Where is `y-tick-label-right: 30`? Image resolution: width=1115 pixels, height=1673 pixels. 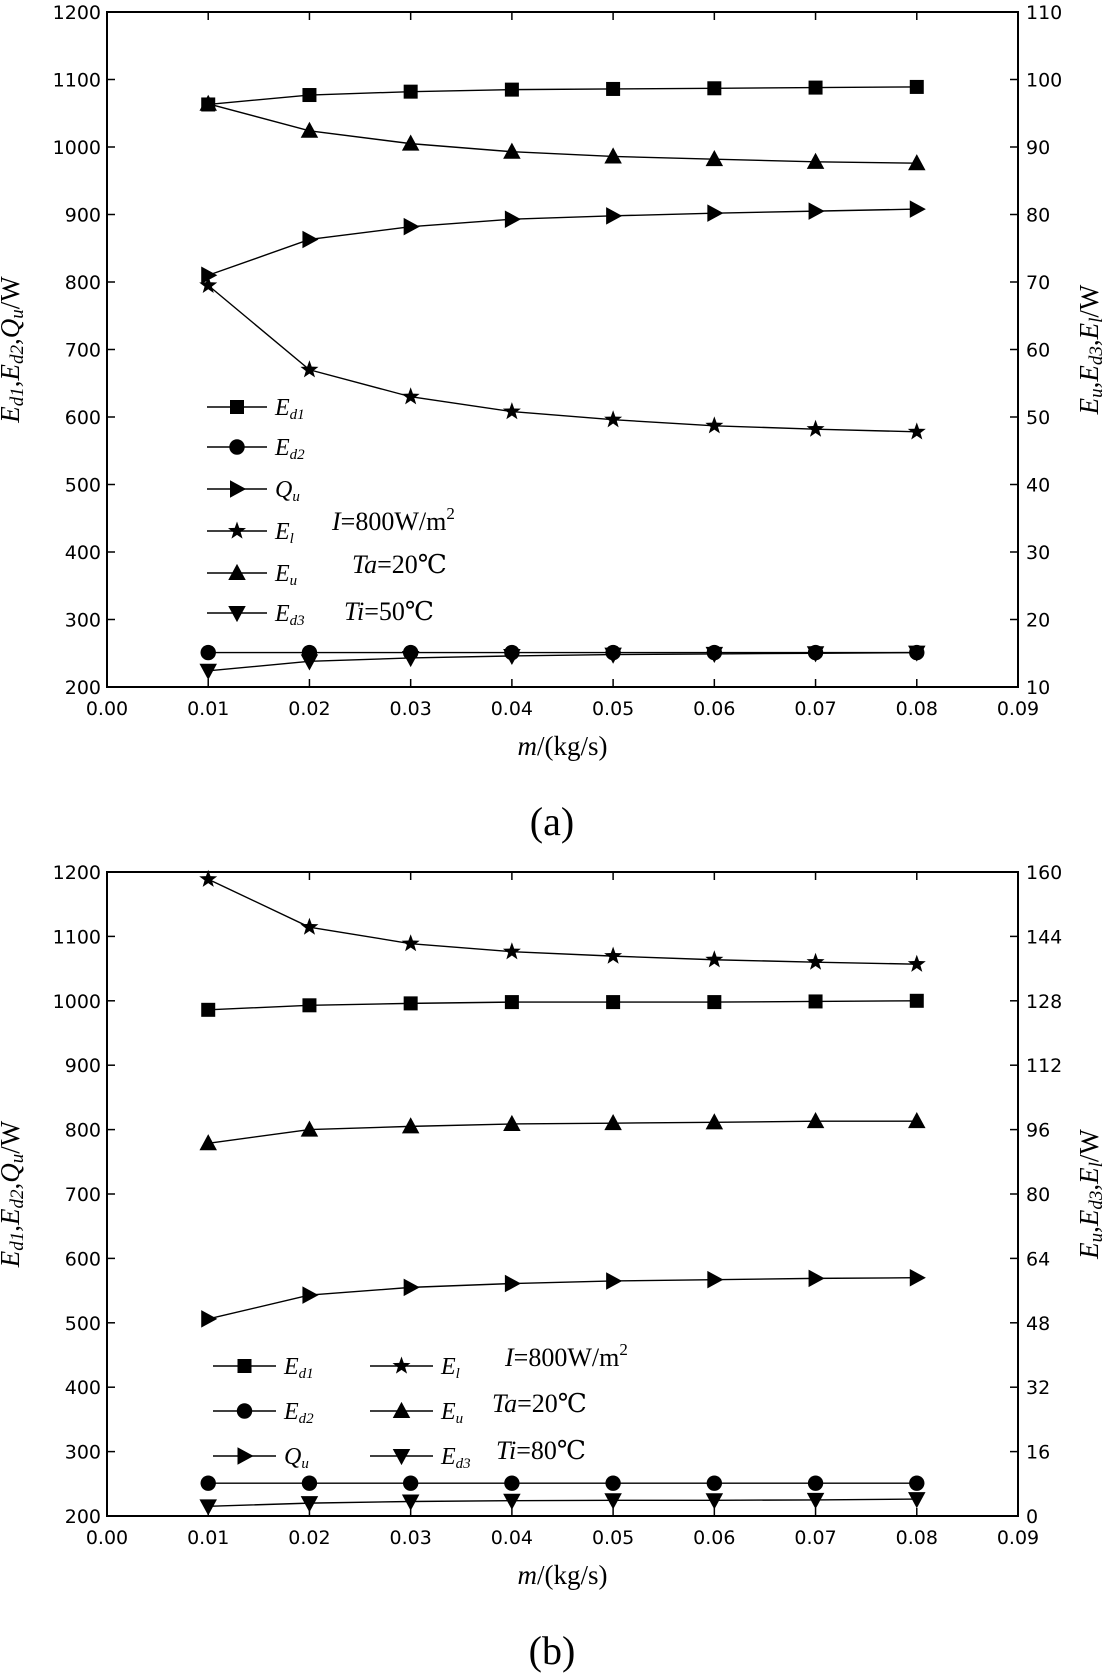 y-tick-label-right: 30 is located at coordinates (1038, 553).